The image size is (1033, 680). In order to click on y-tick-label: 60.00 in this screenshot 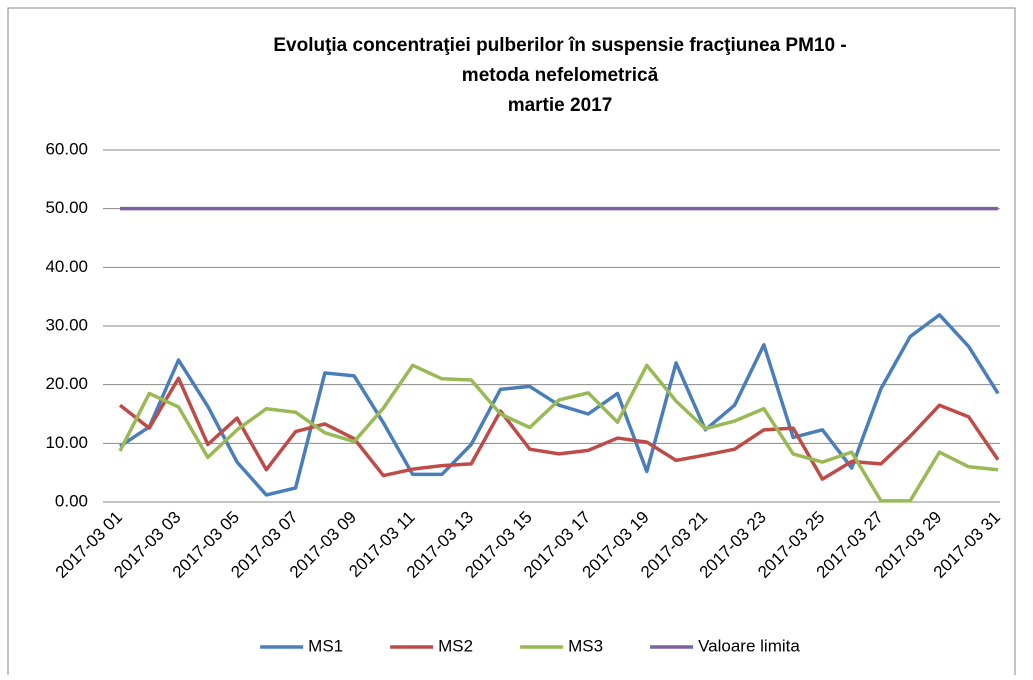, I will do `click(66, 148)`.